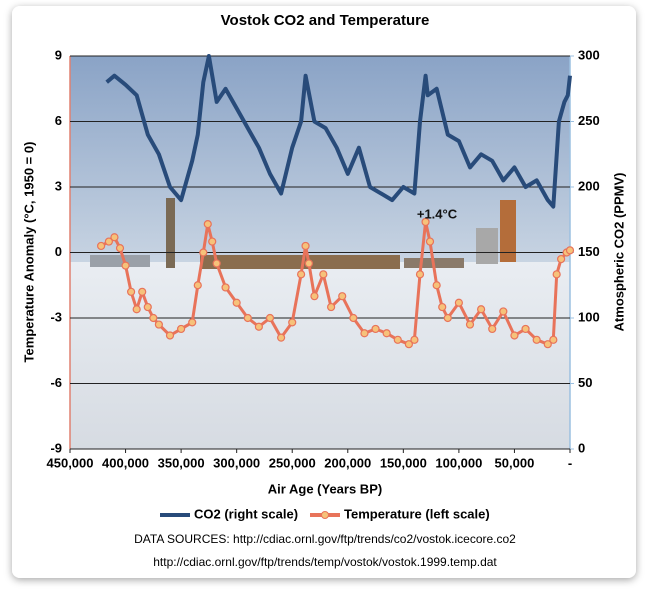  What do you see at coordinates (417, 513) in the screenshot?
I see `legend-label: Temperature (left scale)` at bounding box center [417, 513].